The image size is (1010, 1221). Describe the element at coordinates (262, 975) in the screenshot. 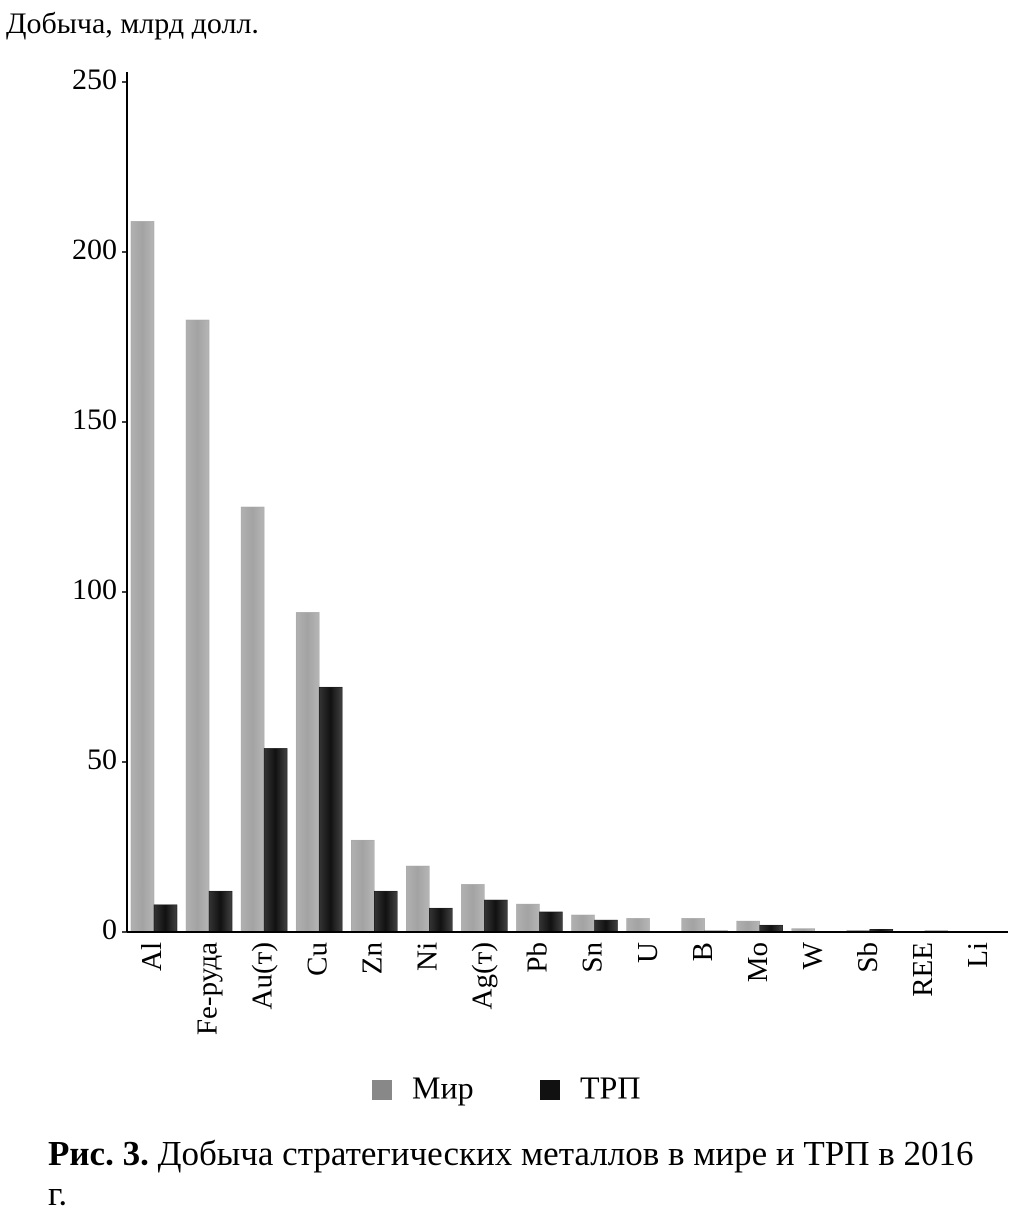

I see `x-tick-label: Au(т)` at that location.